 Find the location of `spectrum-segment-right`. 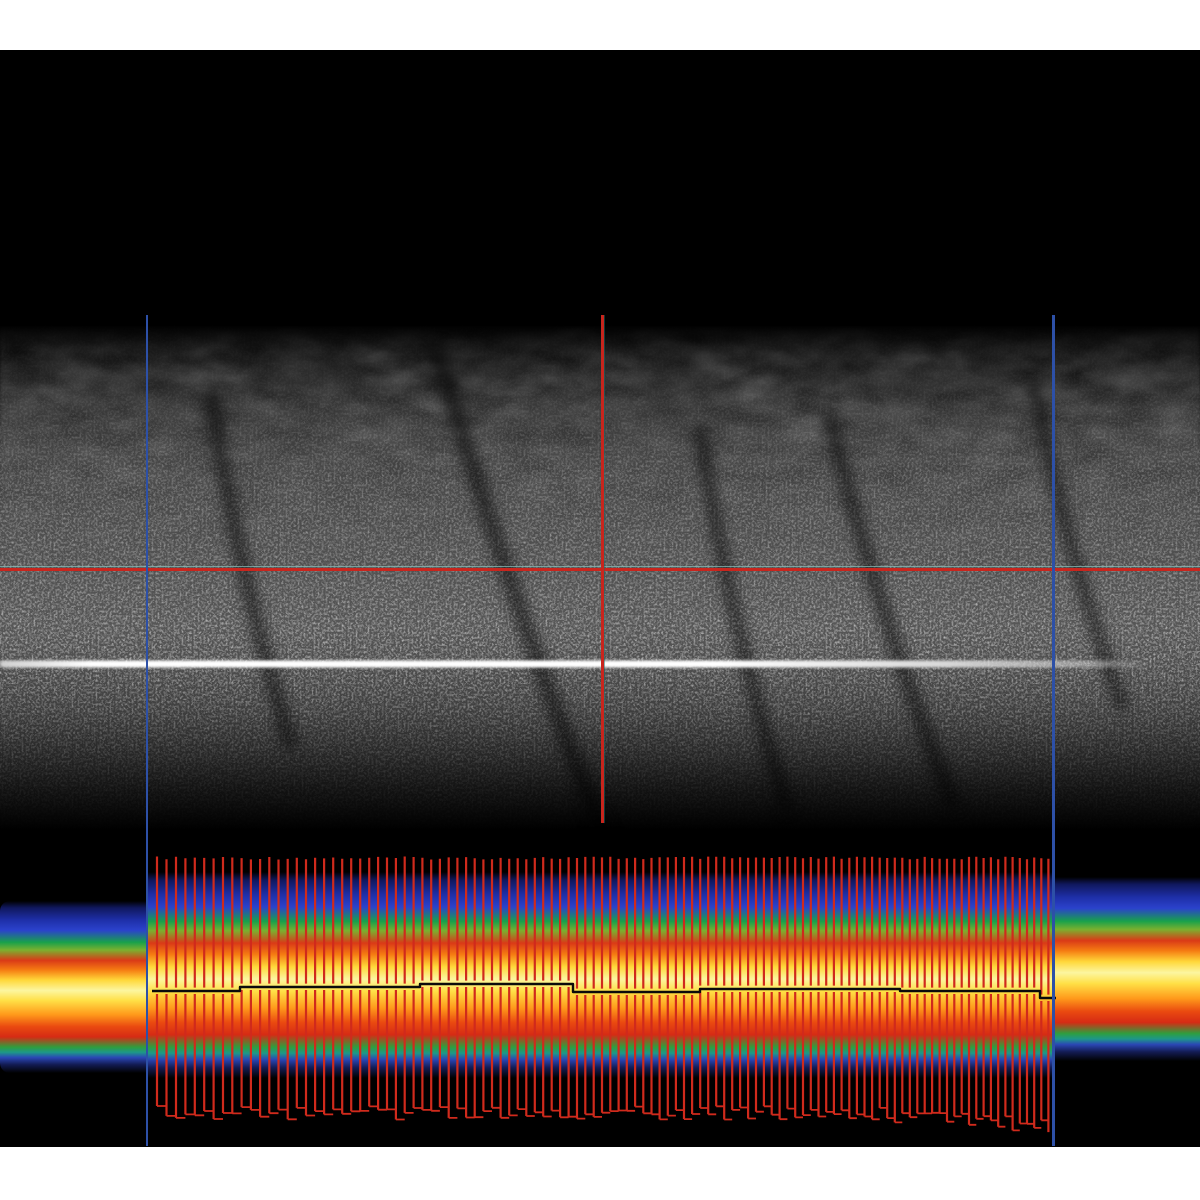

spectrum-segment-right is located at coordinates (1127, 969).